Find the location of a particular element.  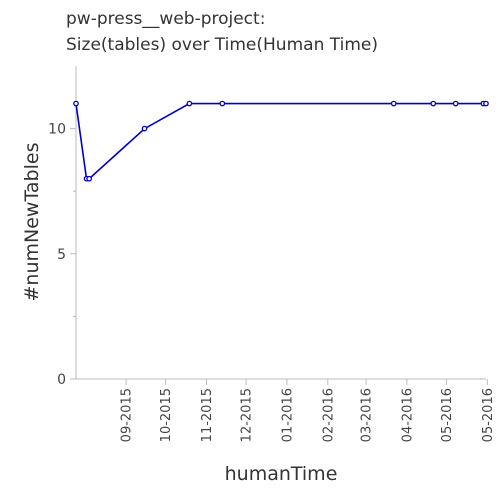

y-ticks: 0 5 10 is located at coordinates (62, 255).